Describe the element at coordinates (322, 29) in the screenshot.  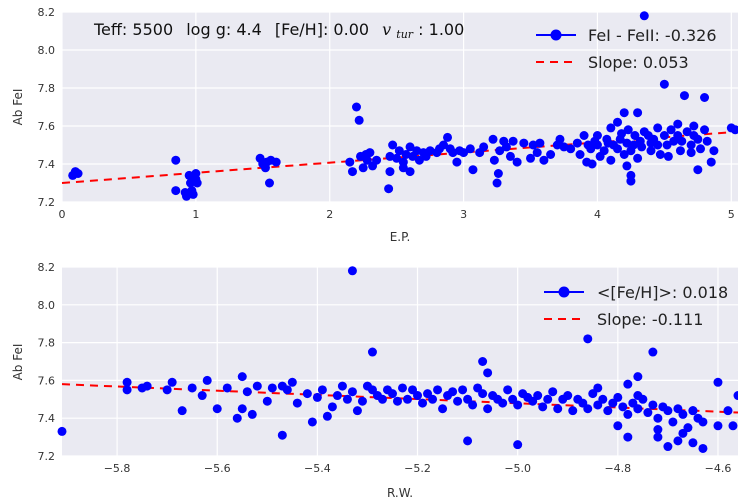
I see `info-feh: [Fe/H]: 0.00` at that location.